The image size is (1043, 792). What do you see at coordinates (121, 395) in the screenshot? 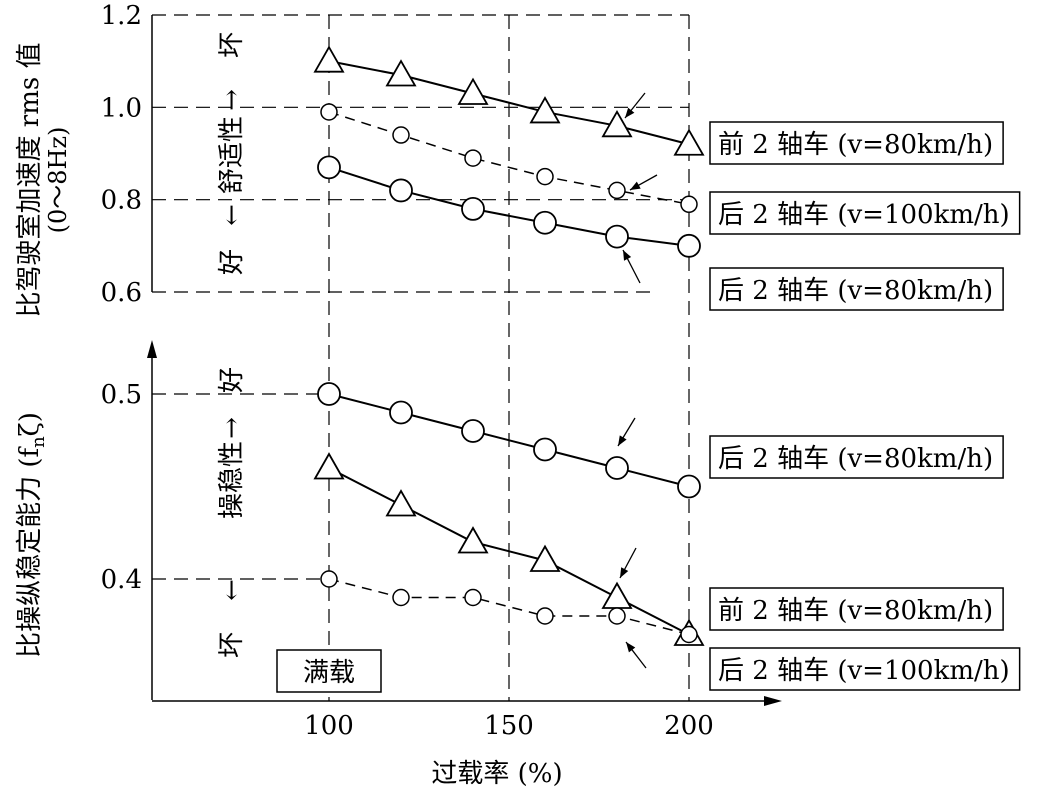
I see `bottom-y-tick-label: 0.5` at bounding box center [121, 395].